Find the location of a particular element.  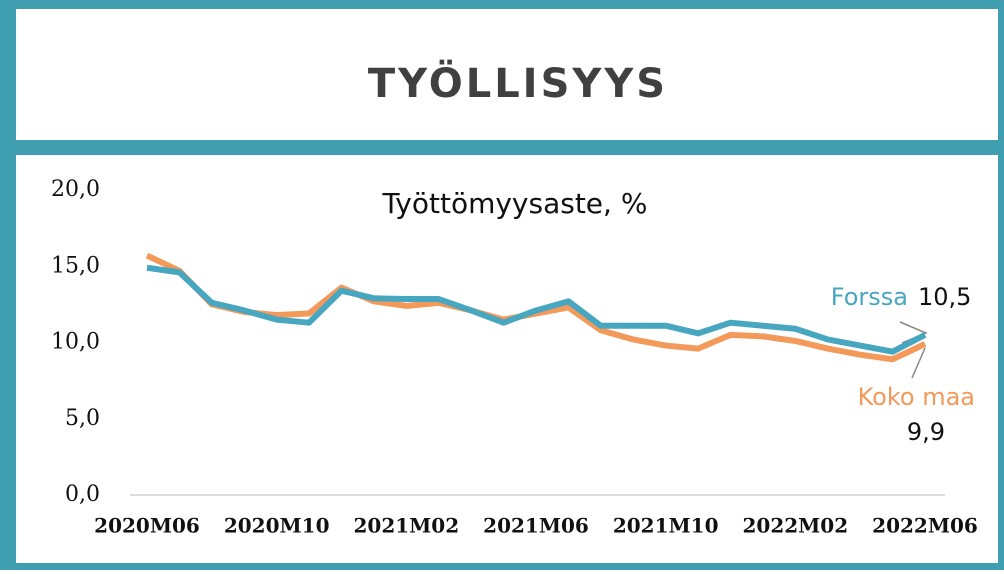

header-title: TYÖLLISYYS is located at coordinates (518, 83).